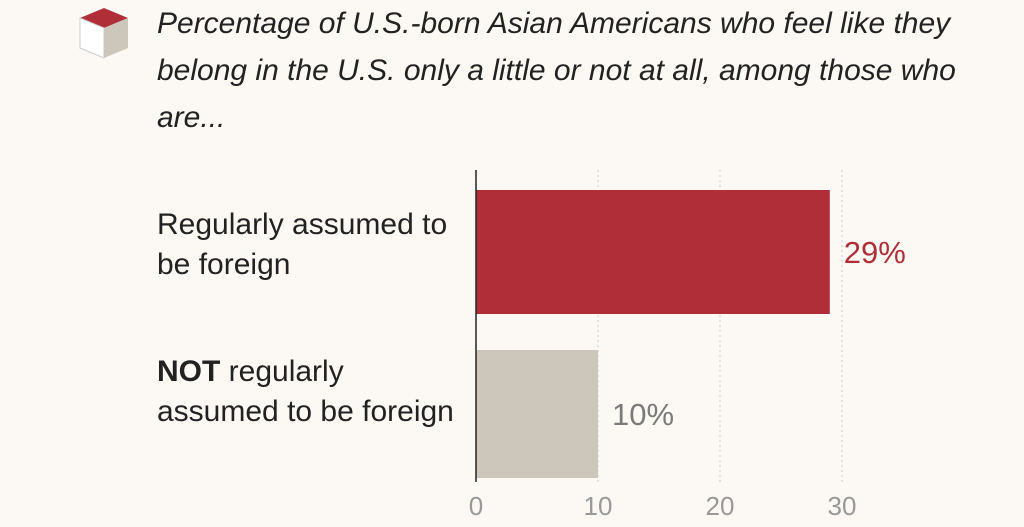 The image size is (1024, 527). What do you see at coordinates (476, 506) in the screenshot?
I see `x-tick-label: 0` at bounding box center [476, 506].